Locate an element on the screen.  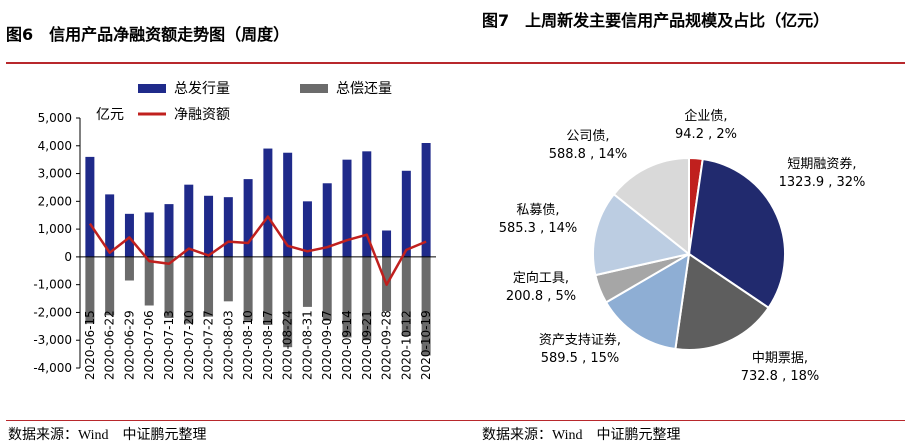
legend-issuance-swatch is located at coordinates (152, 88).